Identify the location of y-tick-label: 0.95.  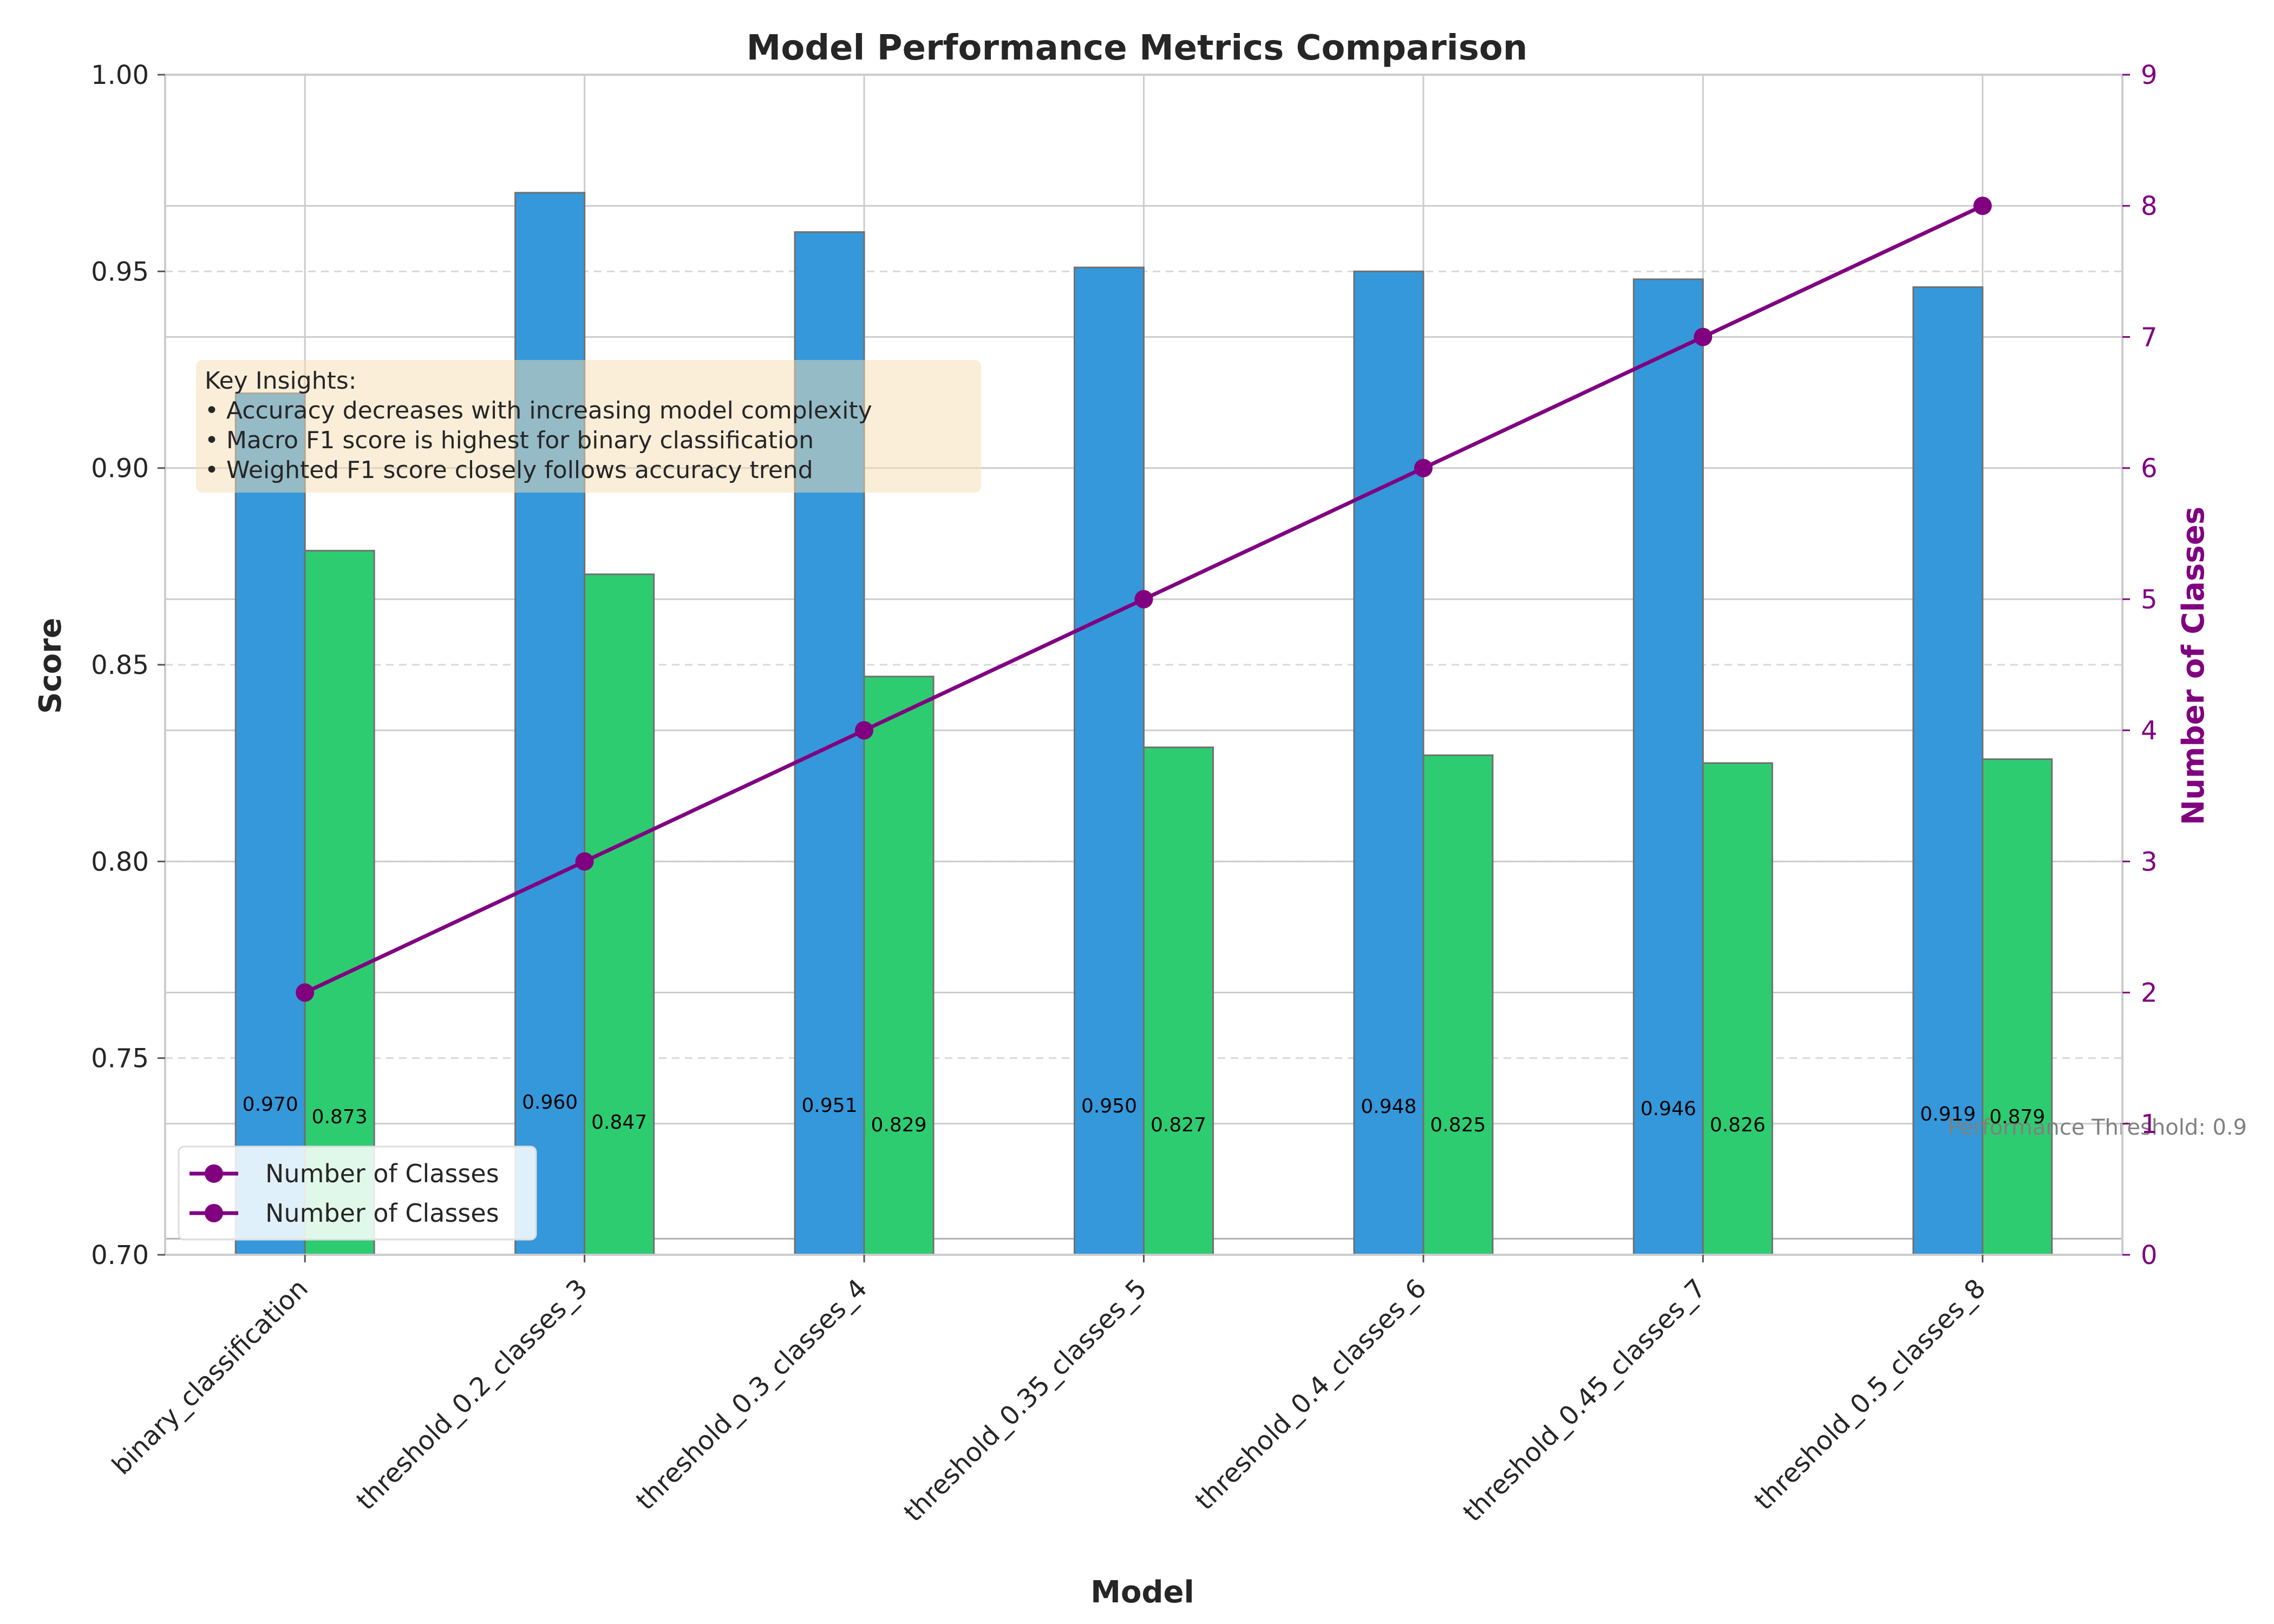
(120, 272).